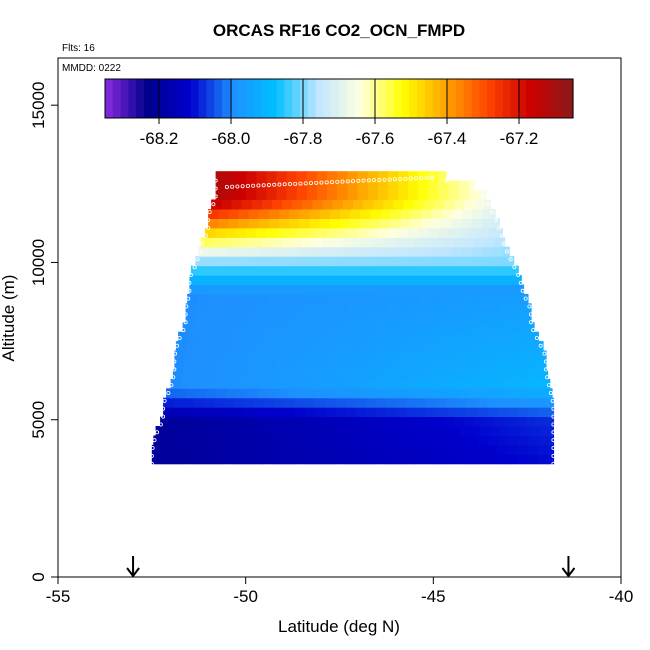  I want to click on colorbar-tick-label: -67.6, so click(375, 138).